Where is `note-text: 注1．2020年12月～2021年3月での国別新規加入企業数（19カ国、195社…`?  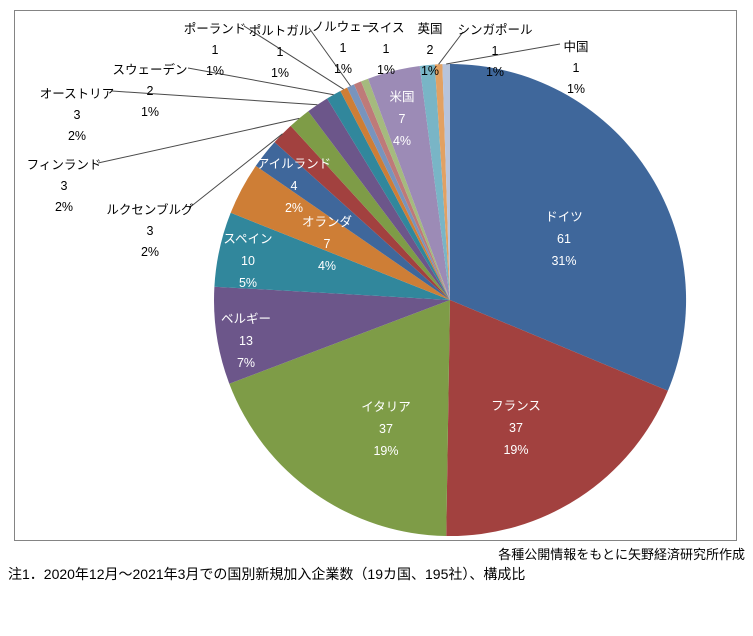 note-text: 注1．2020年12月～2021年3月での国別新規加入企業数（19カ国、195社… is located at coordinates (267, 574).